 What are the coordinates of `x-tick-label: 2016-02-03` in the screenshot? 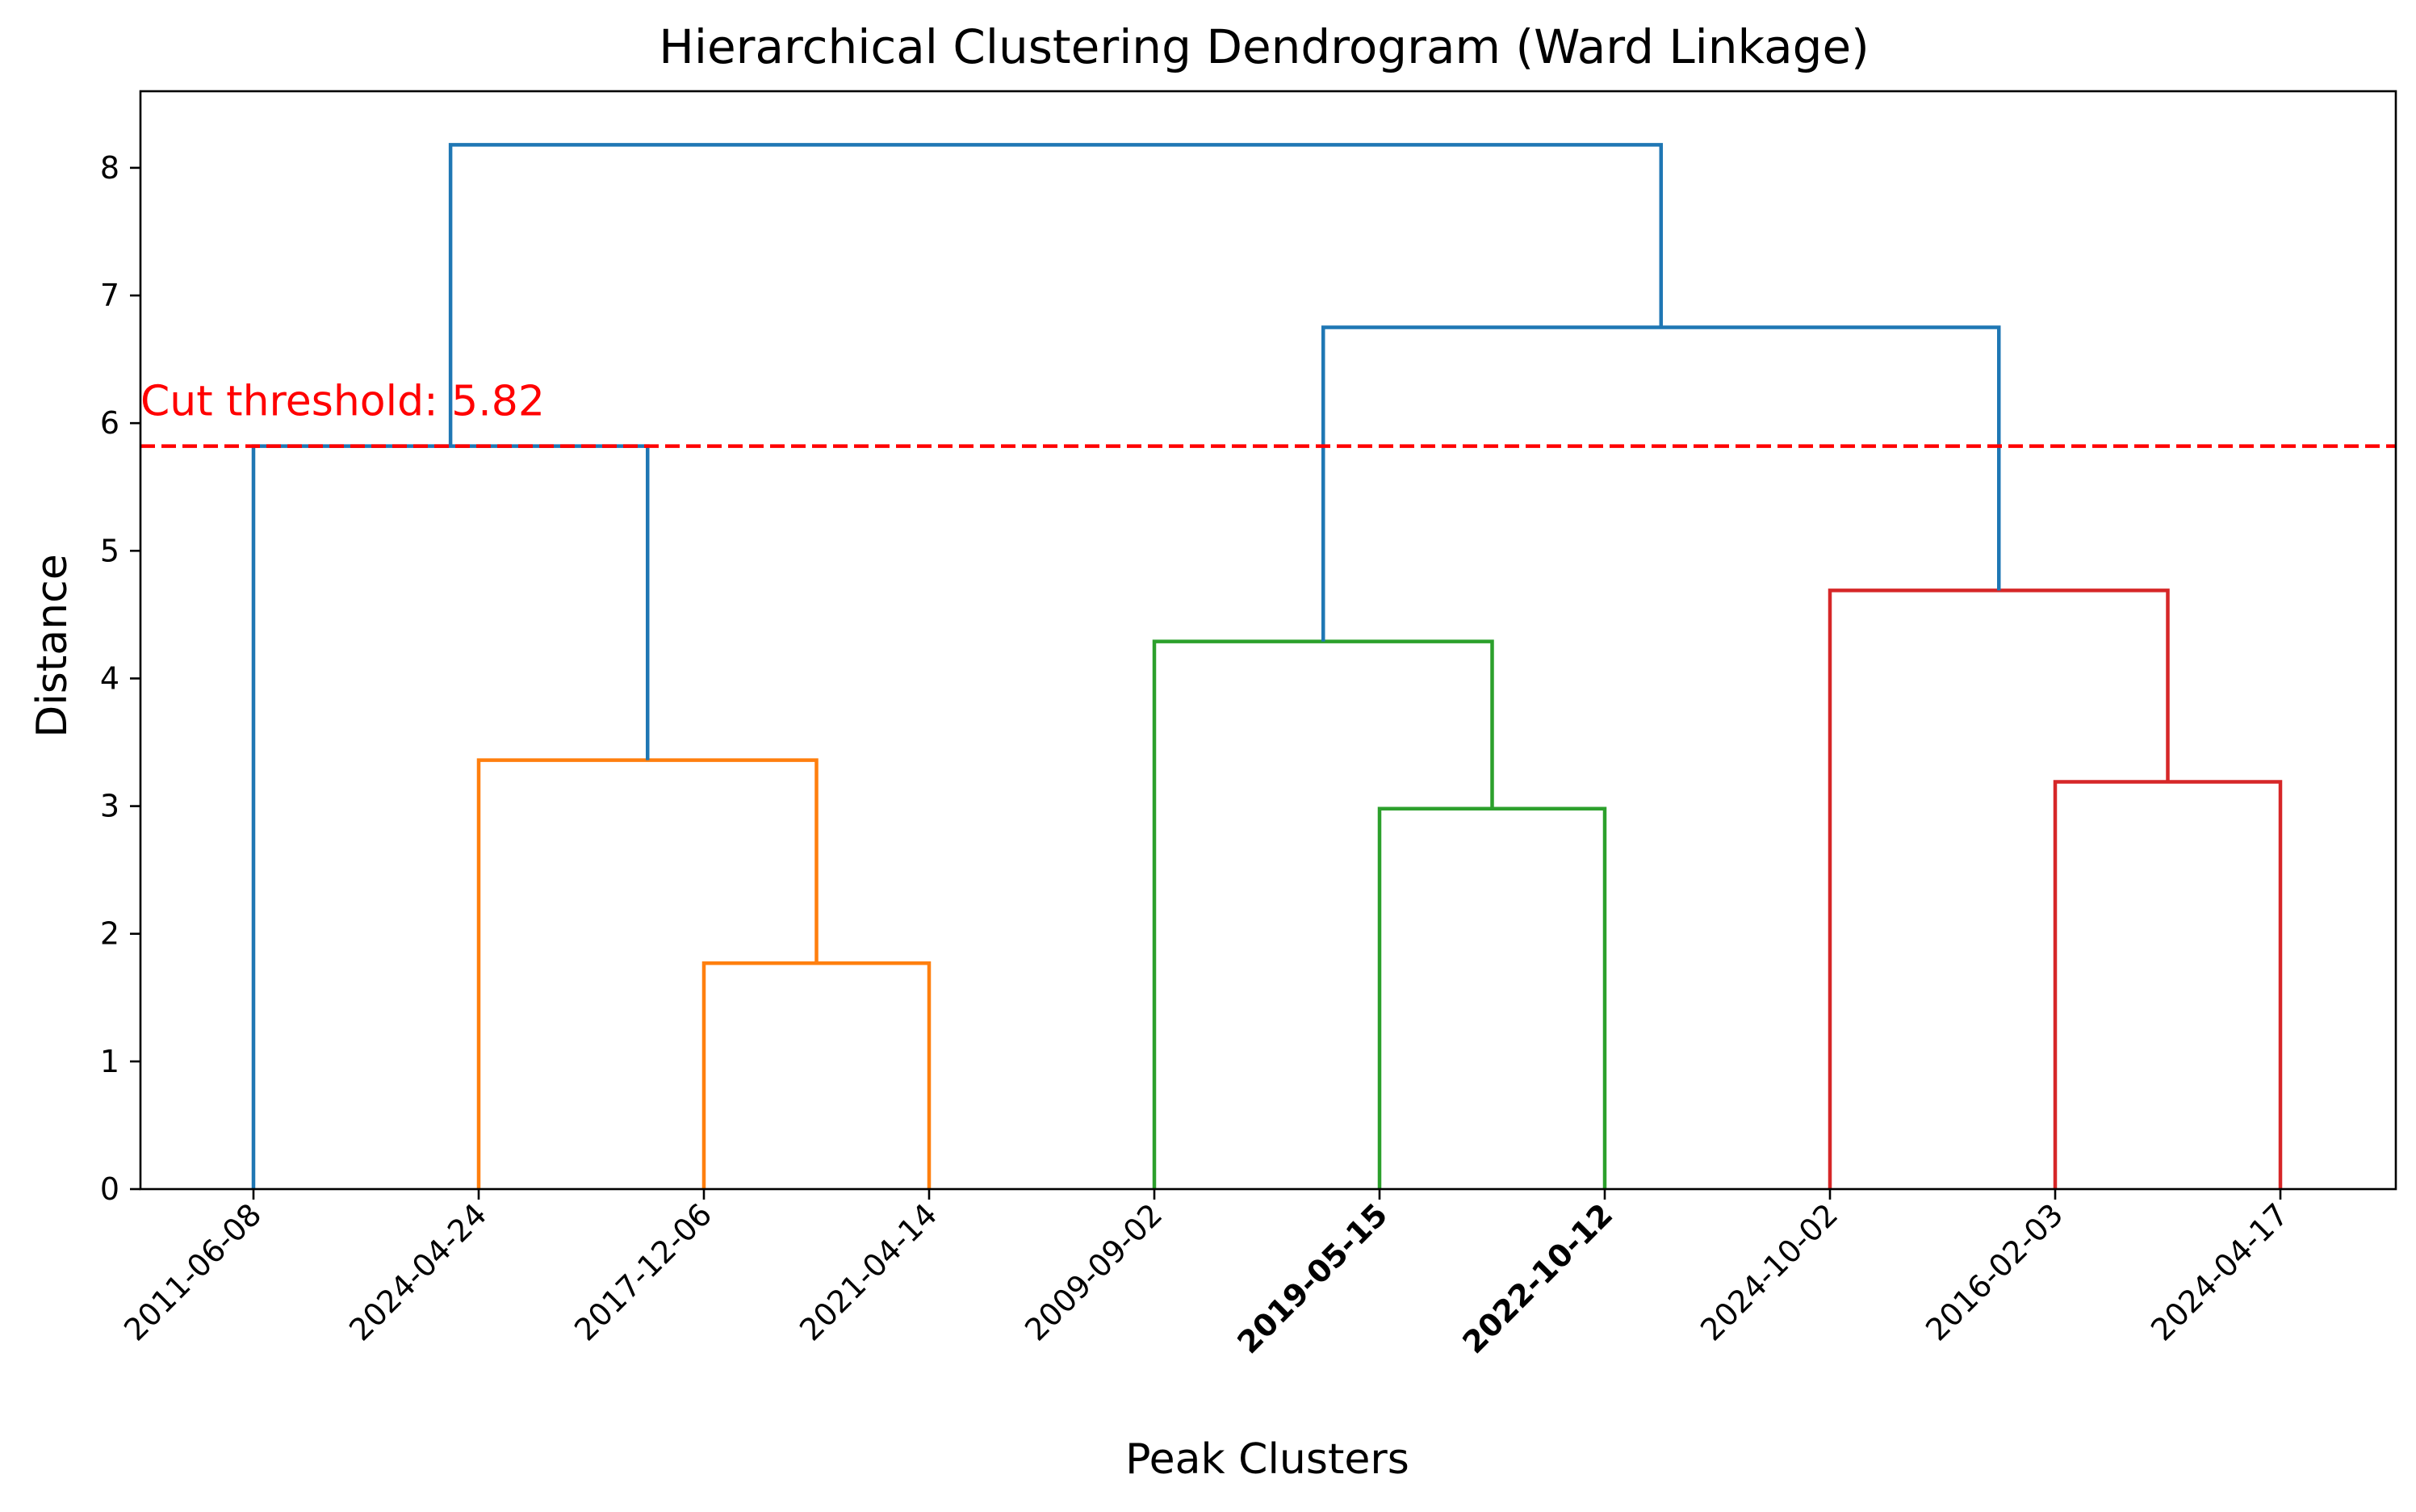 It's located at (1995, 1271).